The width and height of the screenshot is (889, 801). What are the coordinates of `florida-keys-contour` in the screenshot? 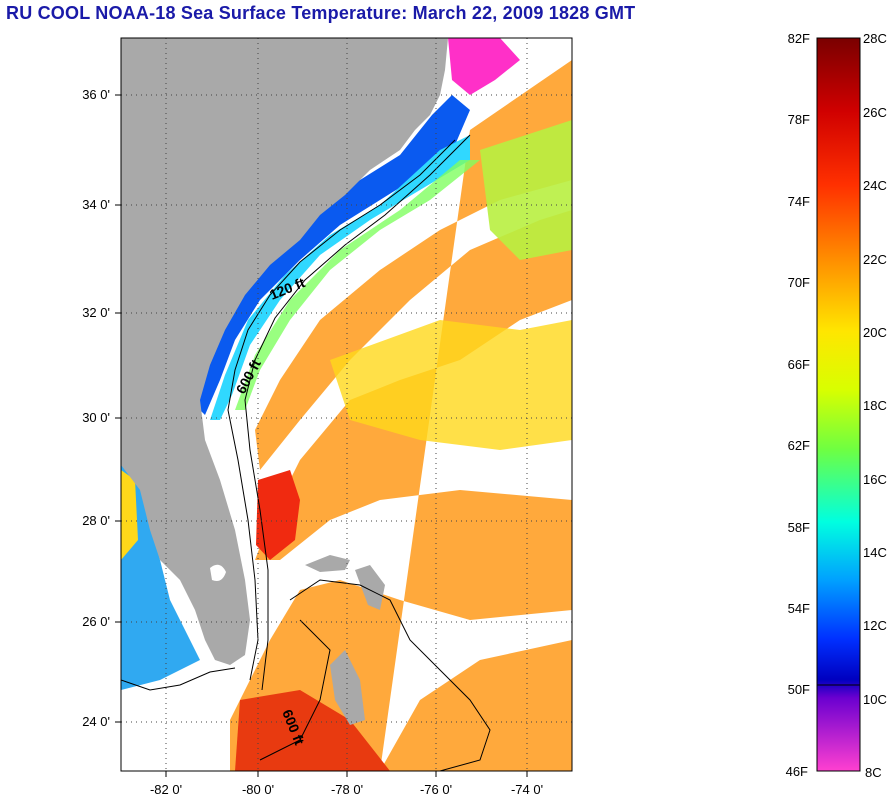 It's located at (178, 679).